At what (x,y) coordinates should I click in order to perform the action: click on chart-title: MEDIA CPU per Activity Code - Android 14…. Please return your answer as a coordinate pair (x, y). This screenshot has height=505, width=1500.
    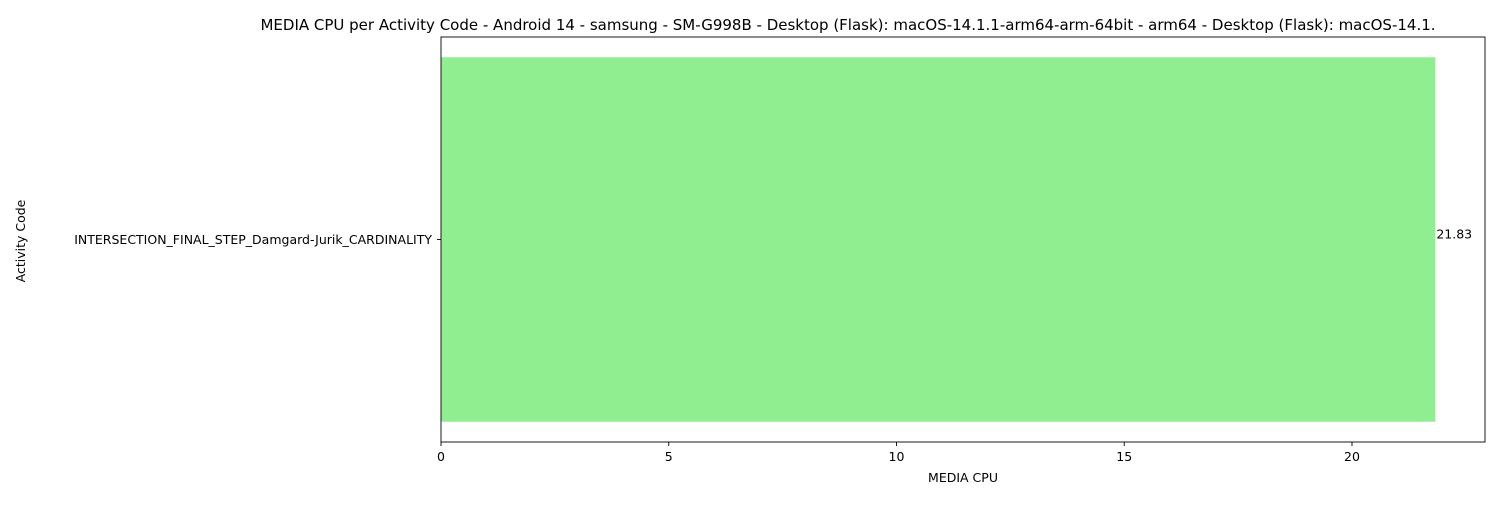
    Looking at the image, I should click on (847, 25).